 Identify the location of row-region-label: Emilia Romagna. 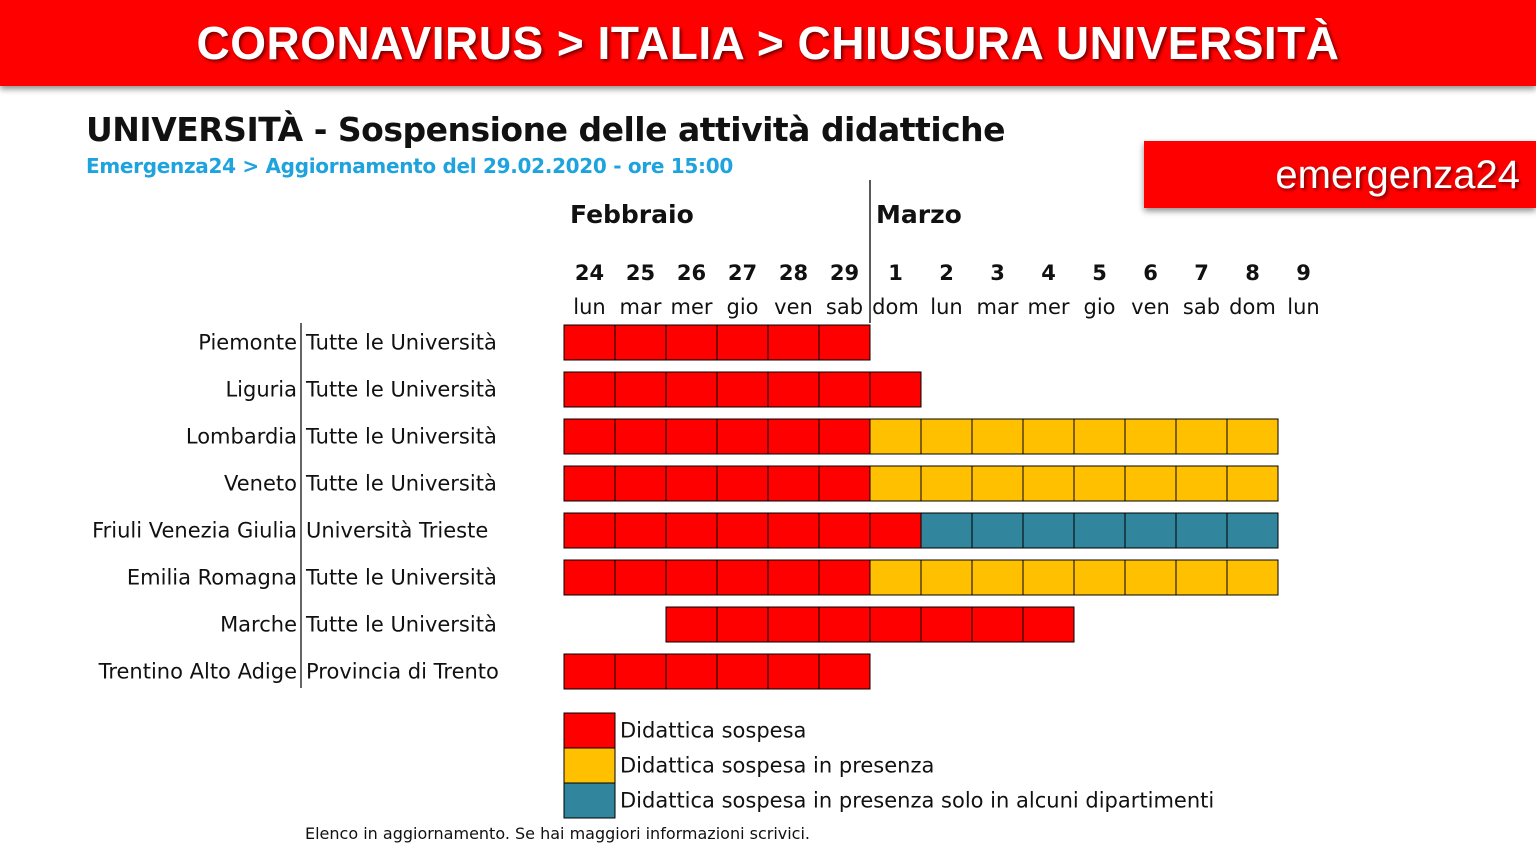
(212, 578).